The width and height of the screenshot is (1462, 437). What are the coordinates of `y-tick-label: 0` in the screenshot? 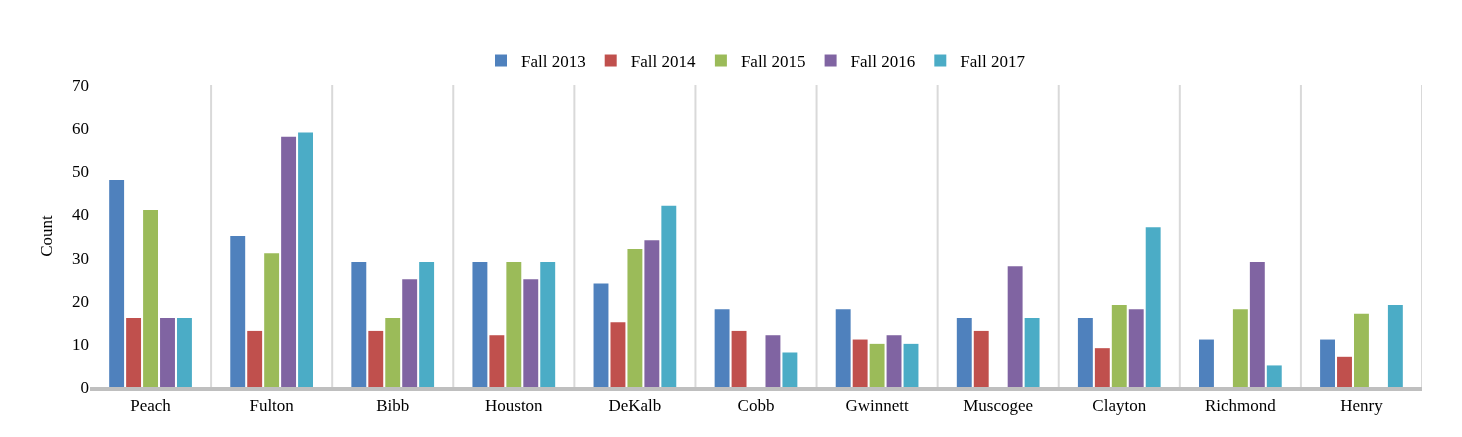 It's located at (84, 387).